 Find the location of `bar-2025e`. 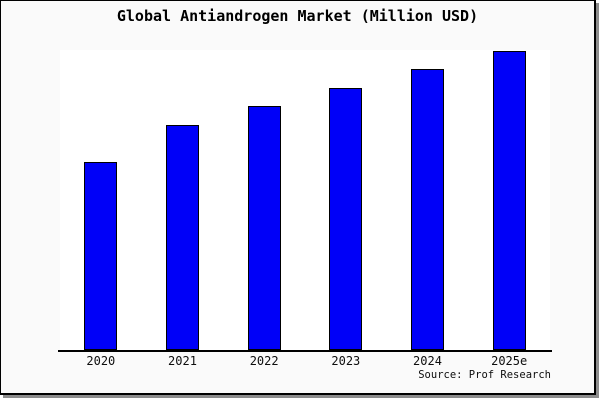

bar-2025e is located at coordinates (509, 200).